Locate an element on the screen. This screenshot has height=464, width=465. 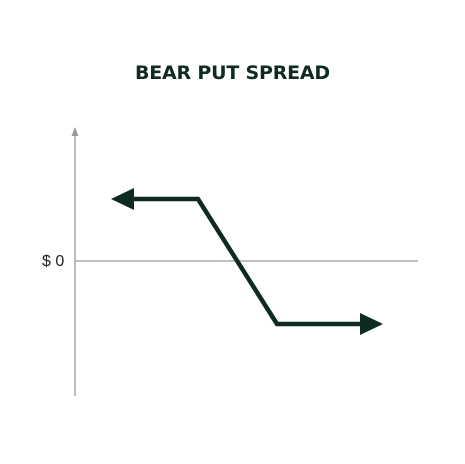
payoff-left-arrowhead is located at coordinates (122, 199).